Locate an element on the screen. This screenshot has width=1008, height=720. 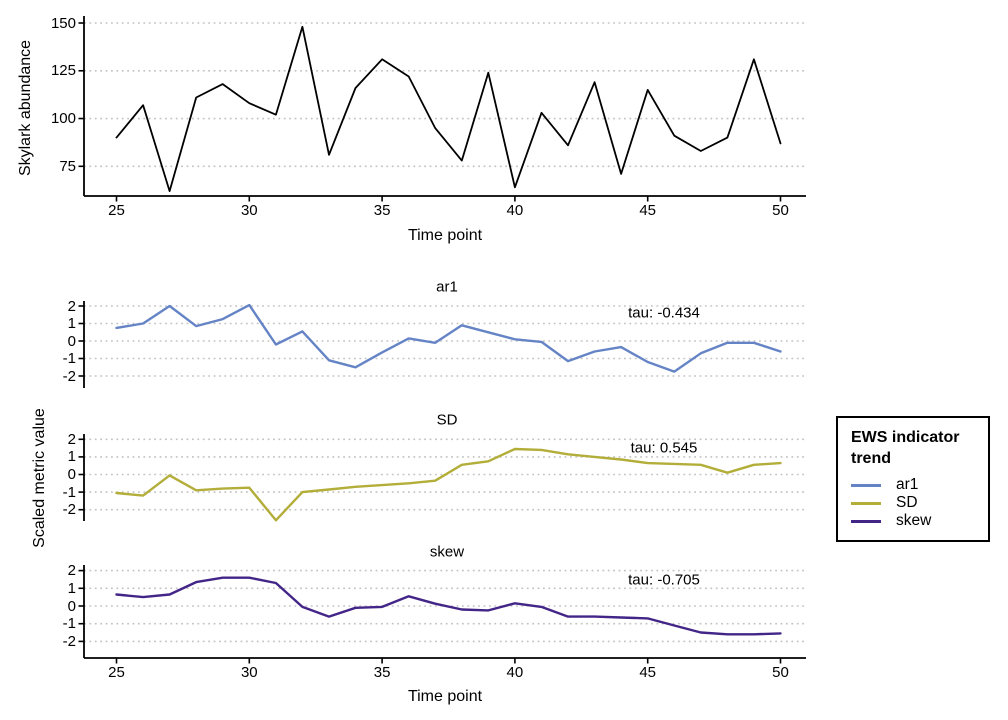
y-tick-label: 150 is located at coordinates (63, 23).